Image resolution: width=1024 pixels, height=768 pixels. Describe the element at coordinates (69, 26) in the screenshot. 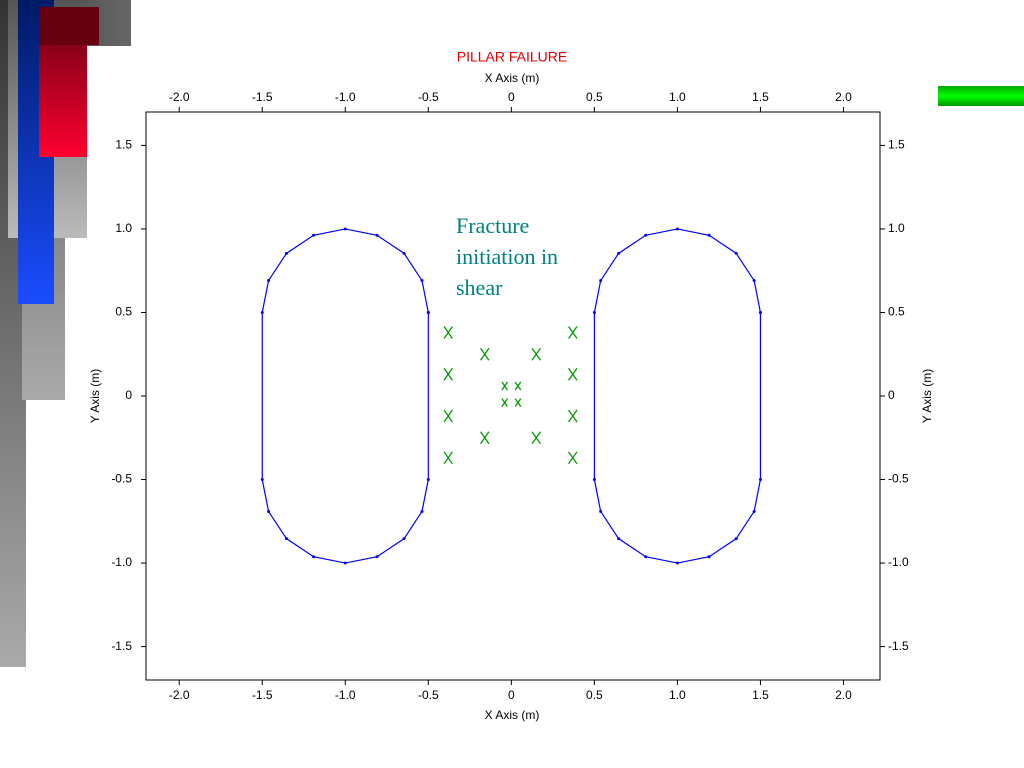

I see `deco-red` at that location.